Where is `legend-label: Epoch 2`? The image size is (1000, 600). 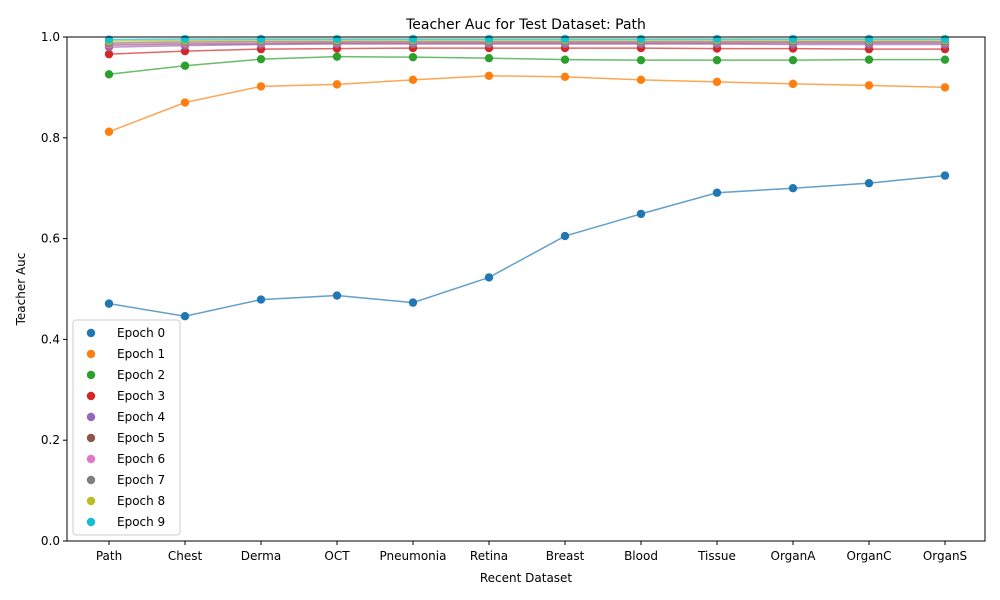
legend-label: Epoch 2 is located at coordinates (141, 375).